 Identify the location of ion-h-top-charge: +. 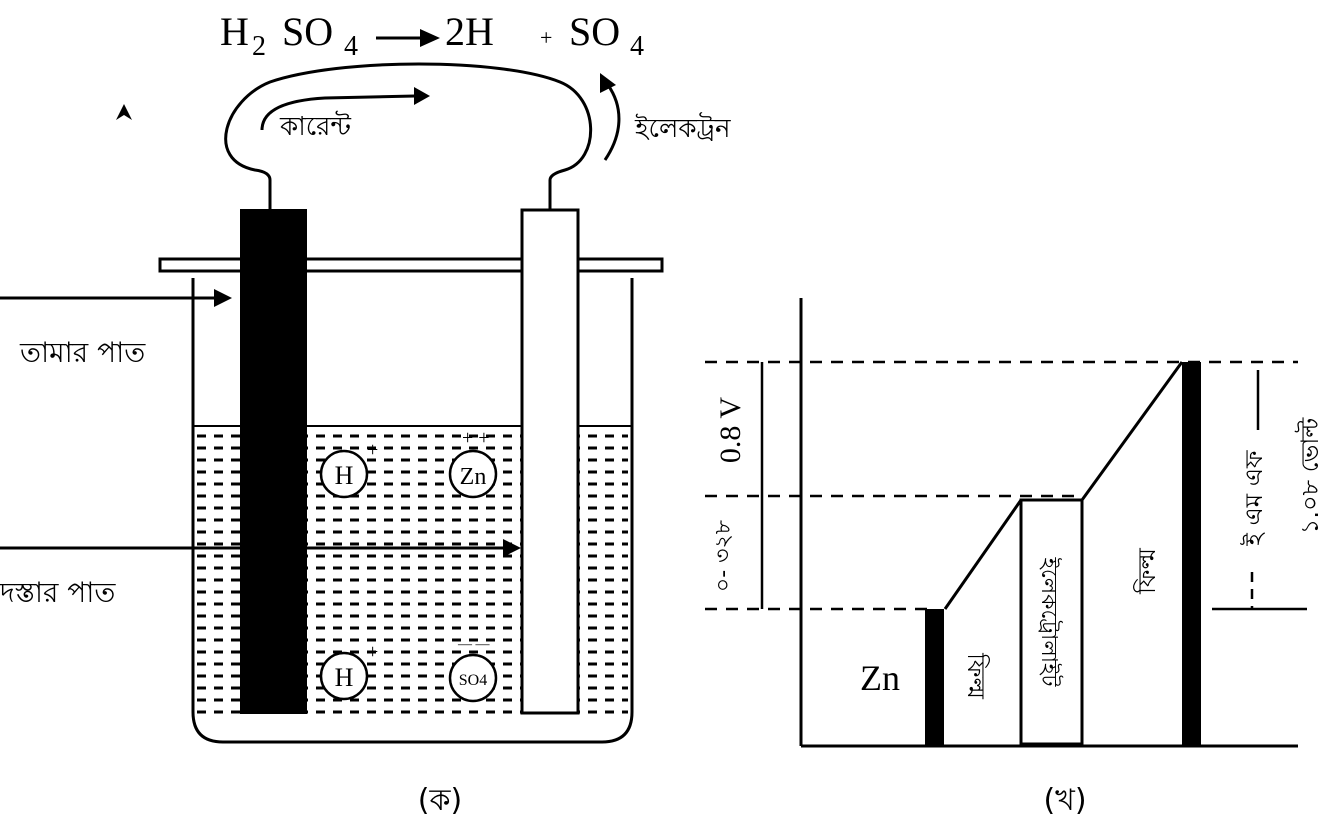
(372, 450).